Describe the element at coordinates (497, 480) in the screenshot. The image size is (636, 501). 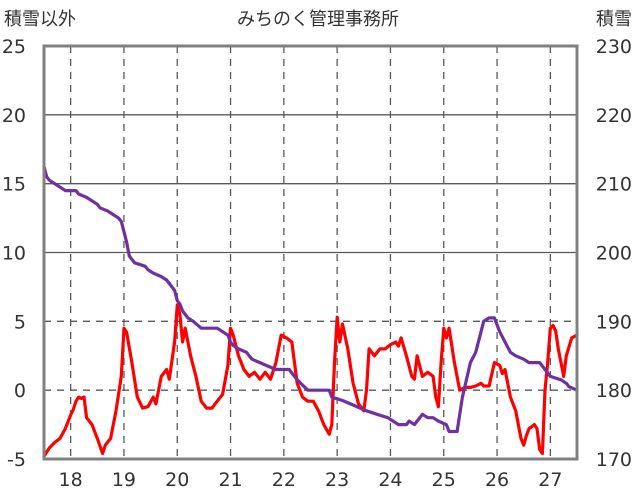
I see `x-tick-label: 26` at that location.